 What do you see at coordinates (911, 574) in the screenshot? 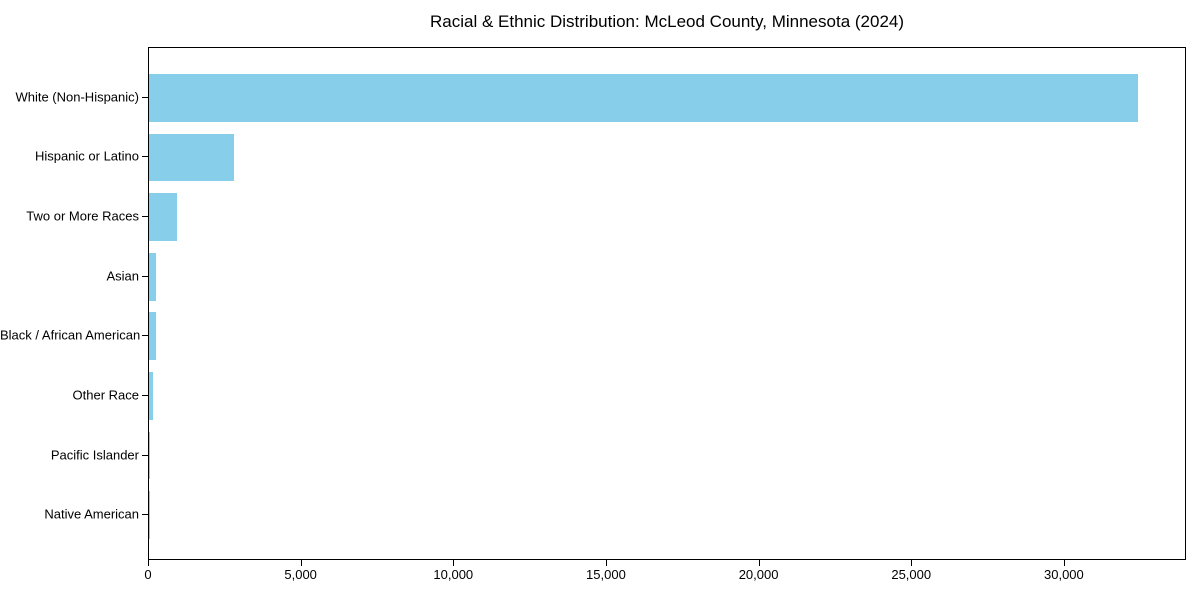
I see `x-tick-label: 25,000` at bounding box center [911, 574].